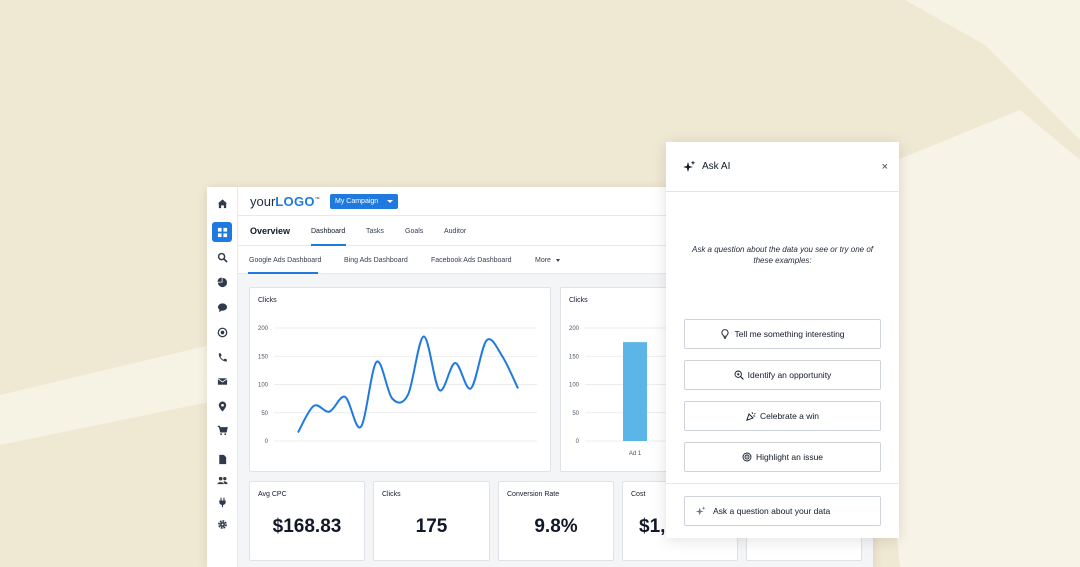 This screenshot has width=1080, height=567. Describe the element at coordinates (222, 232) in the screenshot. I see `dashboard-icon` at that location.